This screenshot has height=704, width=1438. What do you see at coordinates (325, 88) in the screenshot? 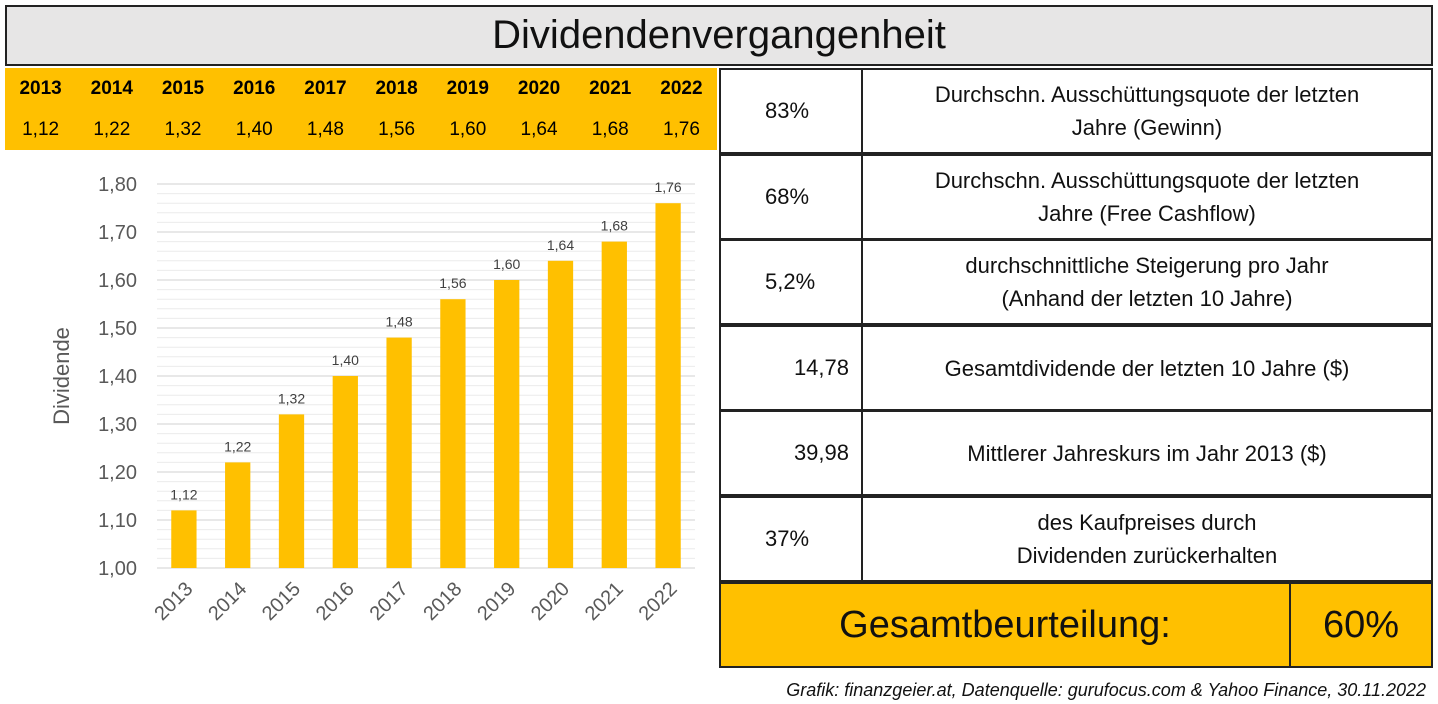
I see `year-cell: 2017` at bounding box center [325, 88].